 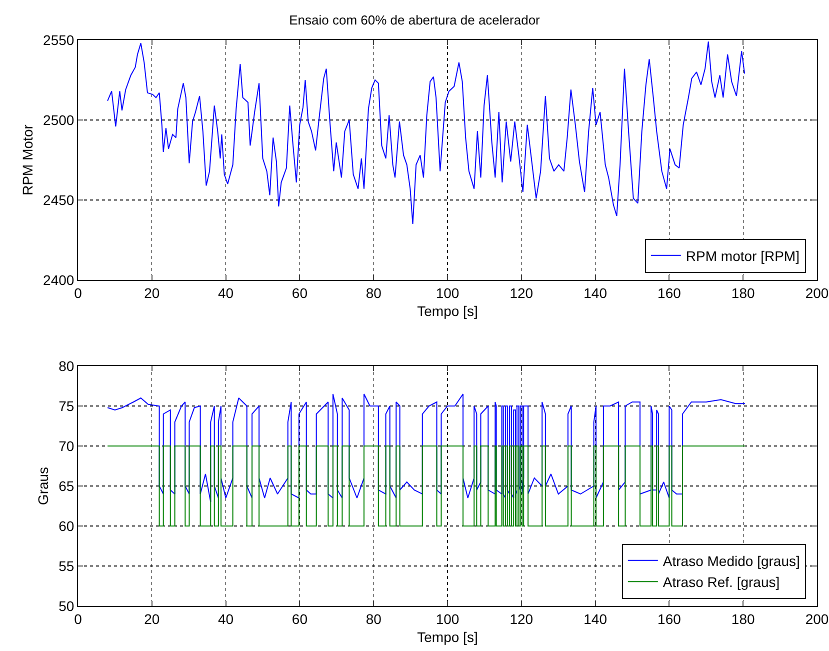 I want to click on y-tick-label: 2400, so click(x=58, y=280).